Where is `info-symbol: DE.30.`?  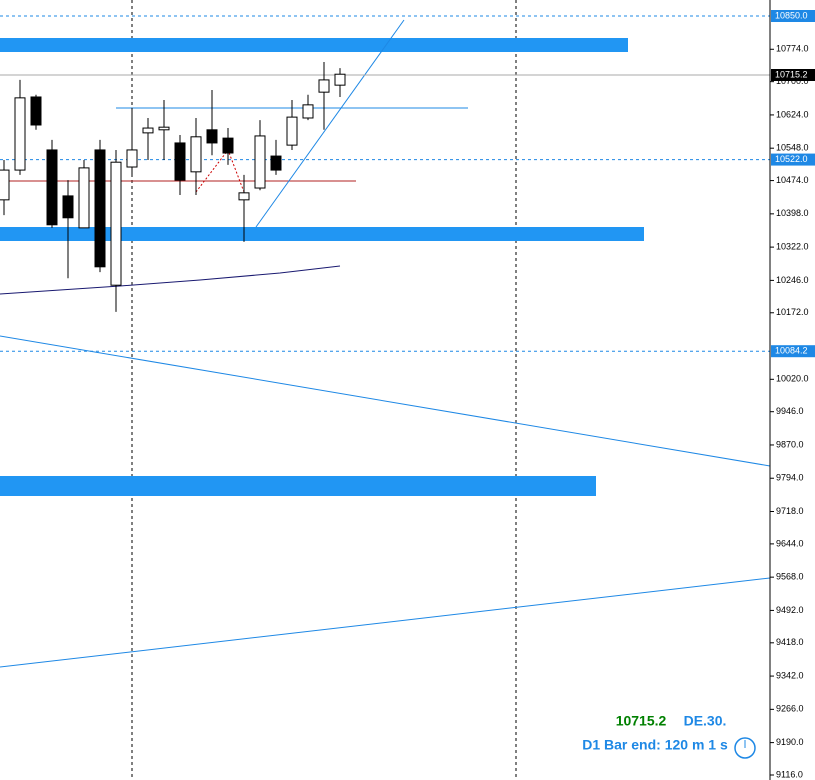
info-symbol: DE.30. is located at coordinates (705, 721).